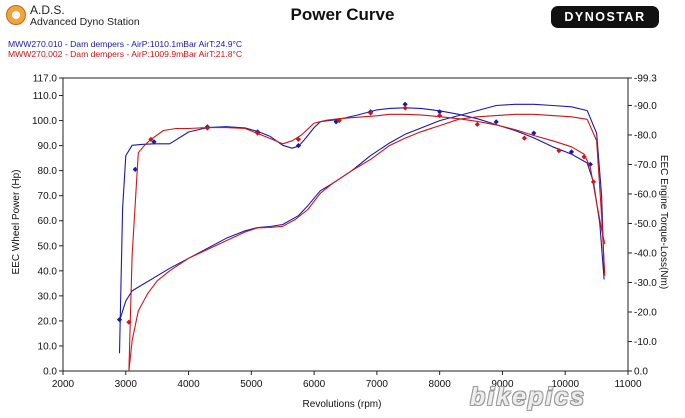 This screenshot has width=685, height=418. I want to click on y2-tick-label: -50.0, so click(645, 224).